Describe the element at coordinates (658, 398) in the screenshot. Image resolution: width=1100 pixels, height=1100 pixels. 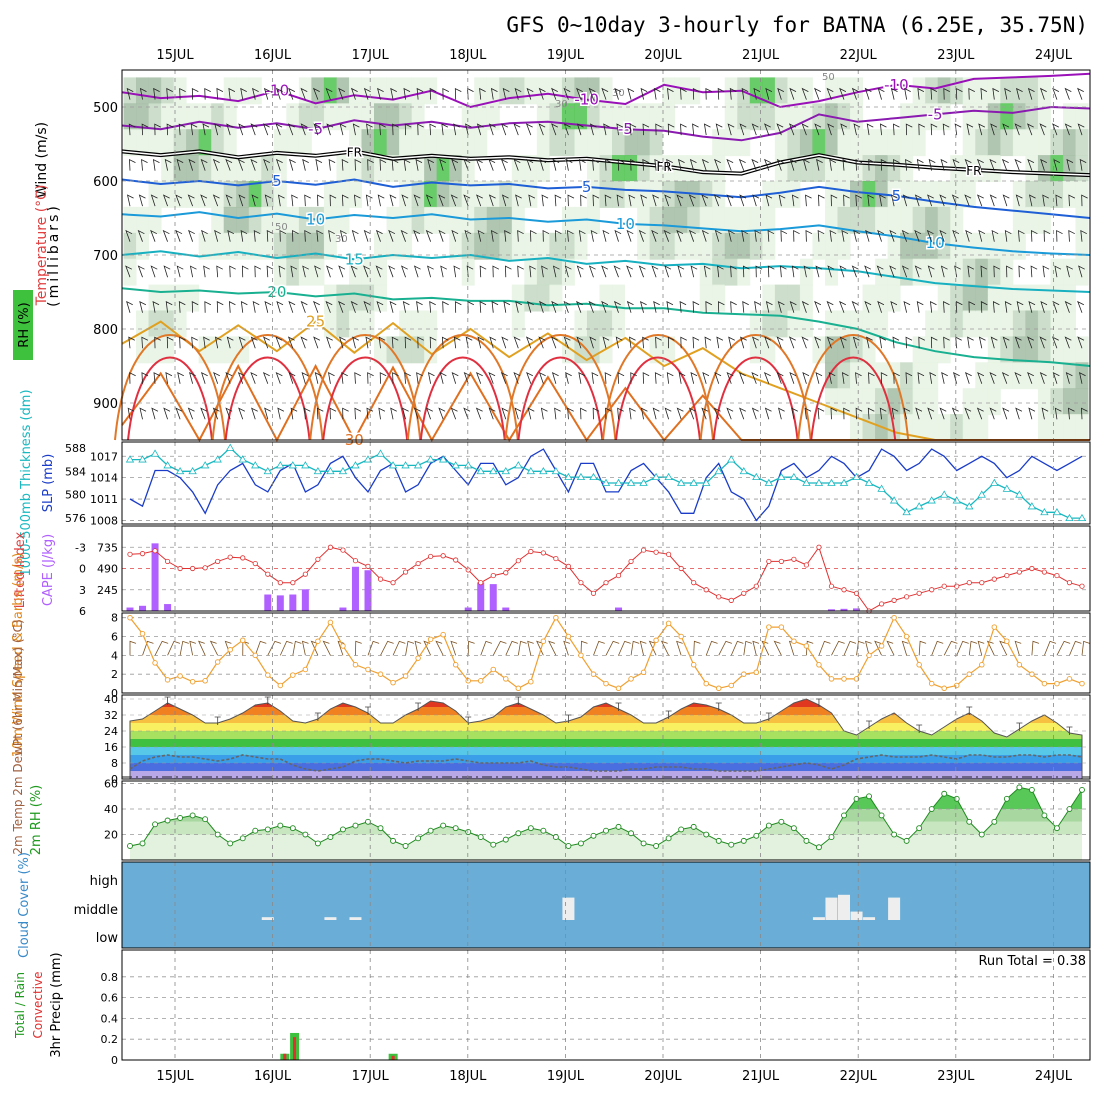
I see `isotherm-dome` at that location.